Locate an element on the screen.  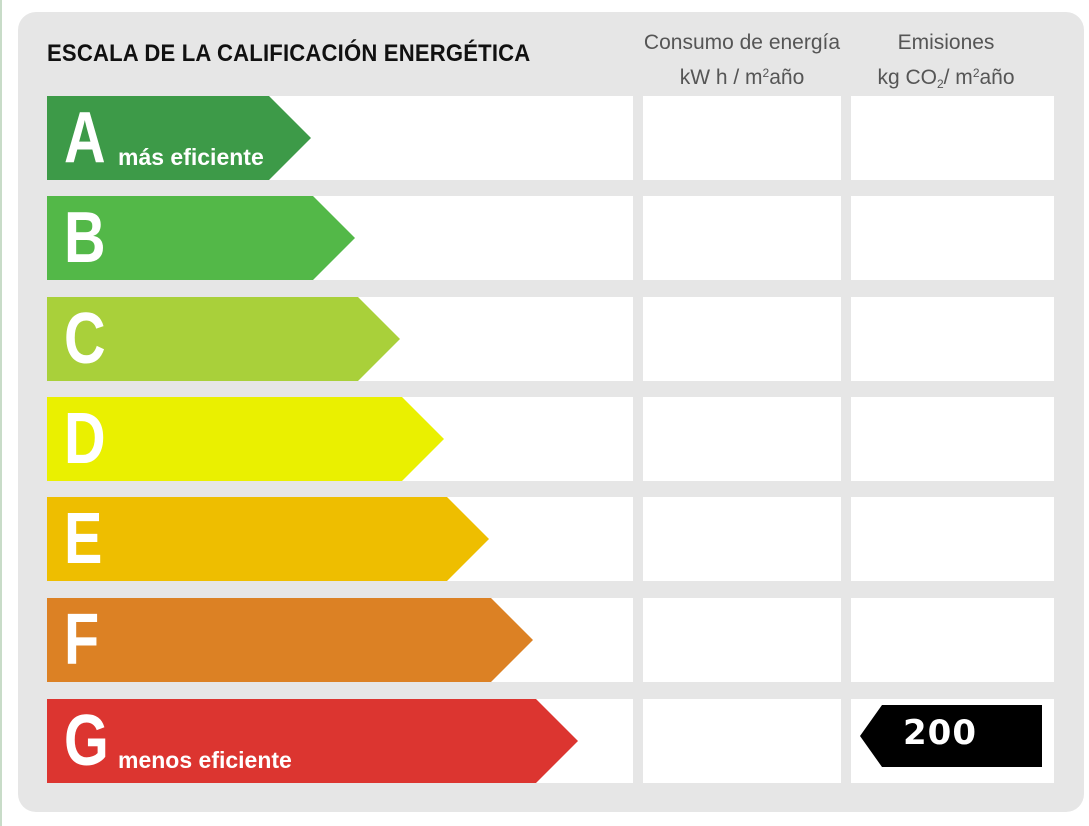
class-arrow-f is located at coordinates (290, 640).